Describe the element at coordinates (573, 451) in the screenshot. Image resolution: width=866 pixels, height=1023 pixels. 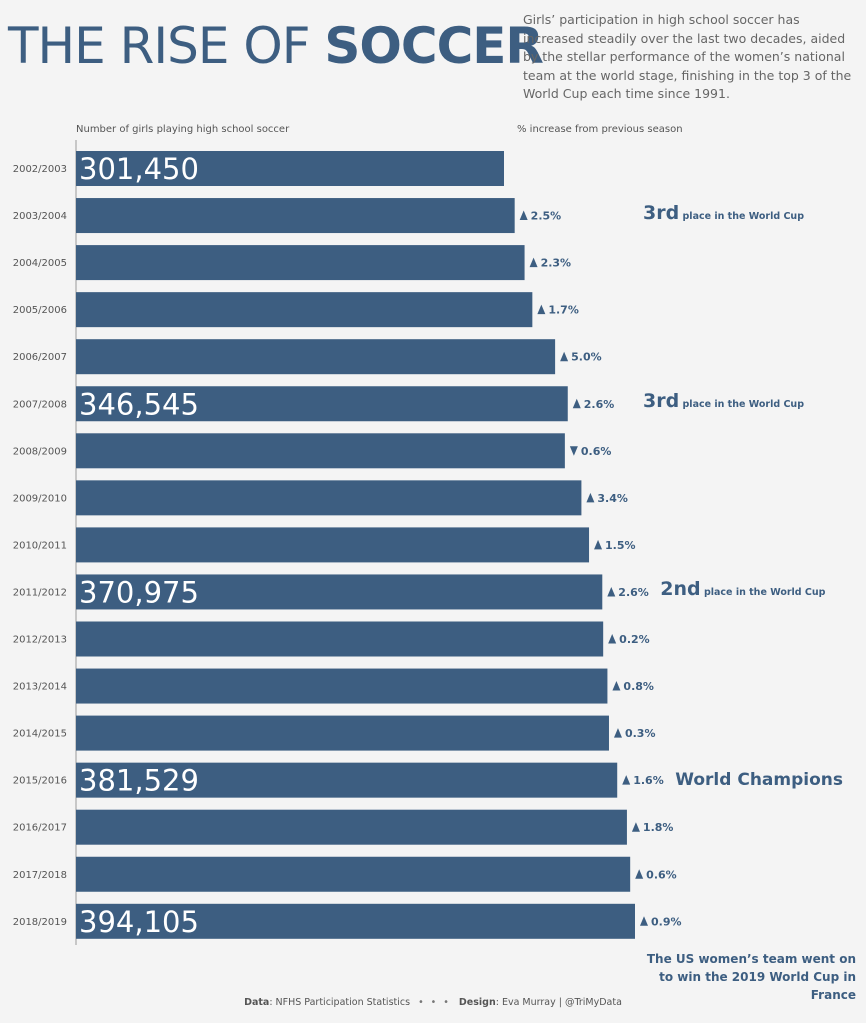
I see `triangle-down-icon` at that location.